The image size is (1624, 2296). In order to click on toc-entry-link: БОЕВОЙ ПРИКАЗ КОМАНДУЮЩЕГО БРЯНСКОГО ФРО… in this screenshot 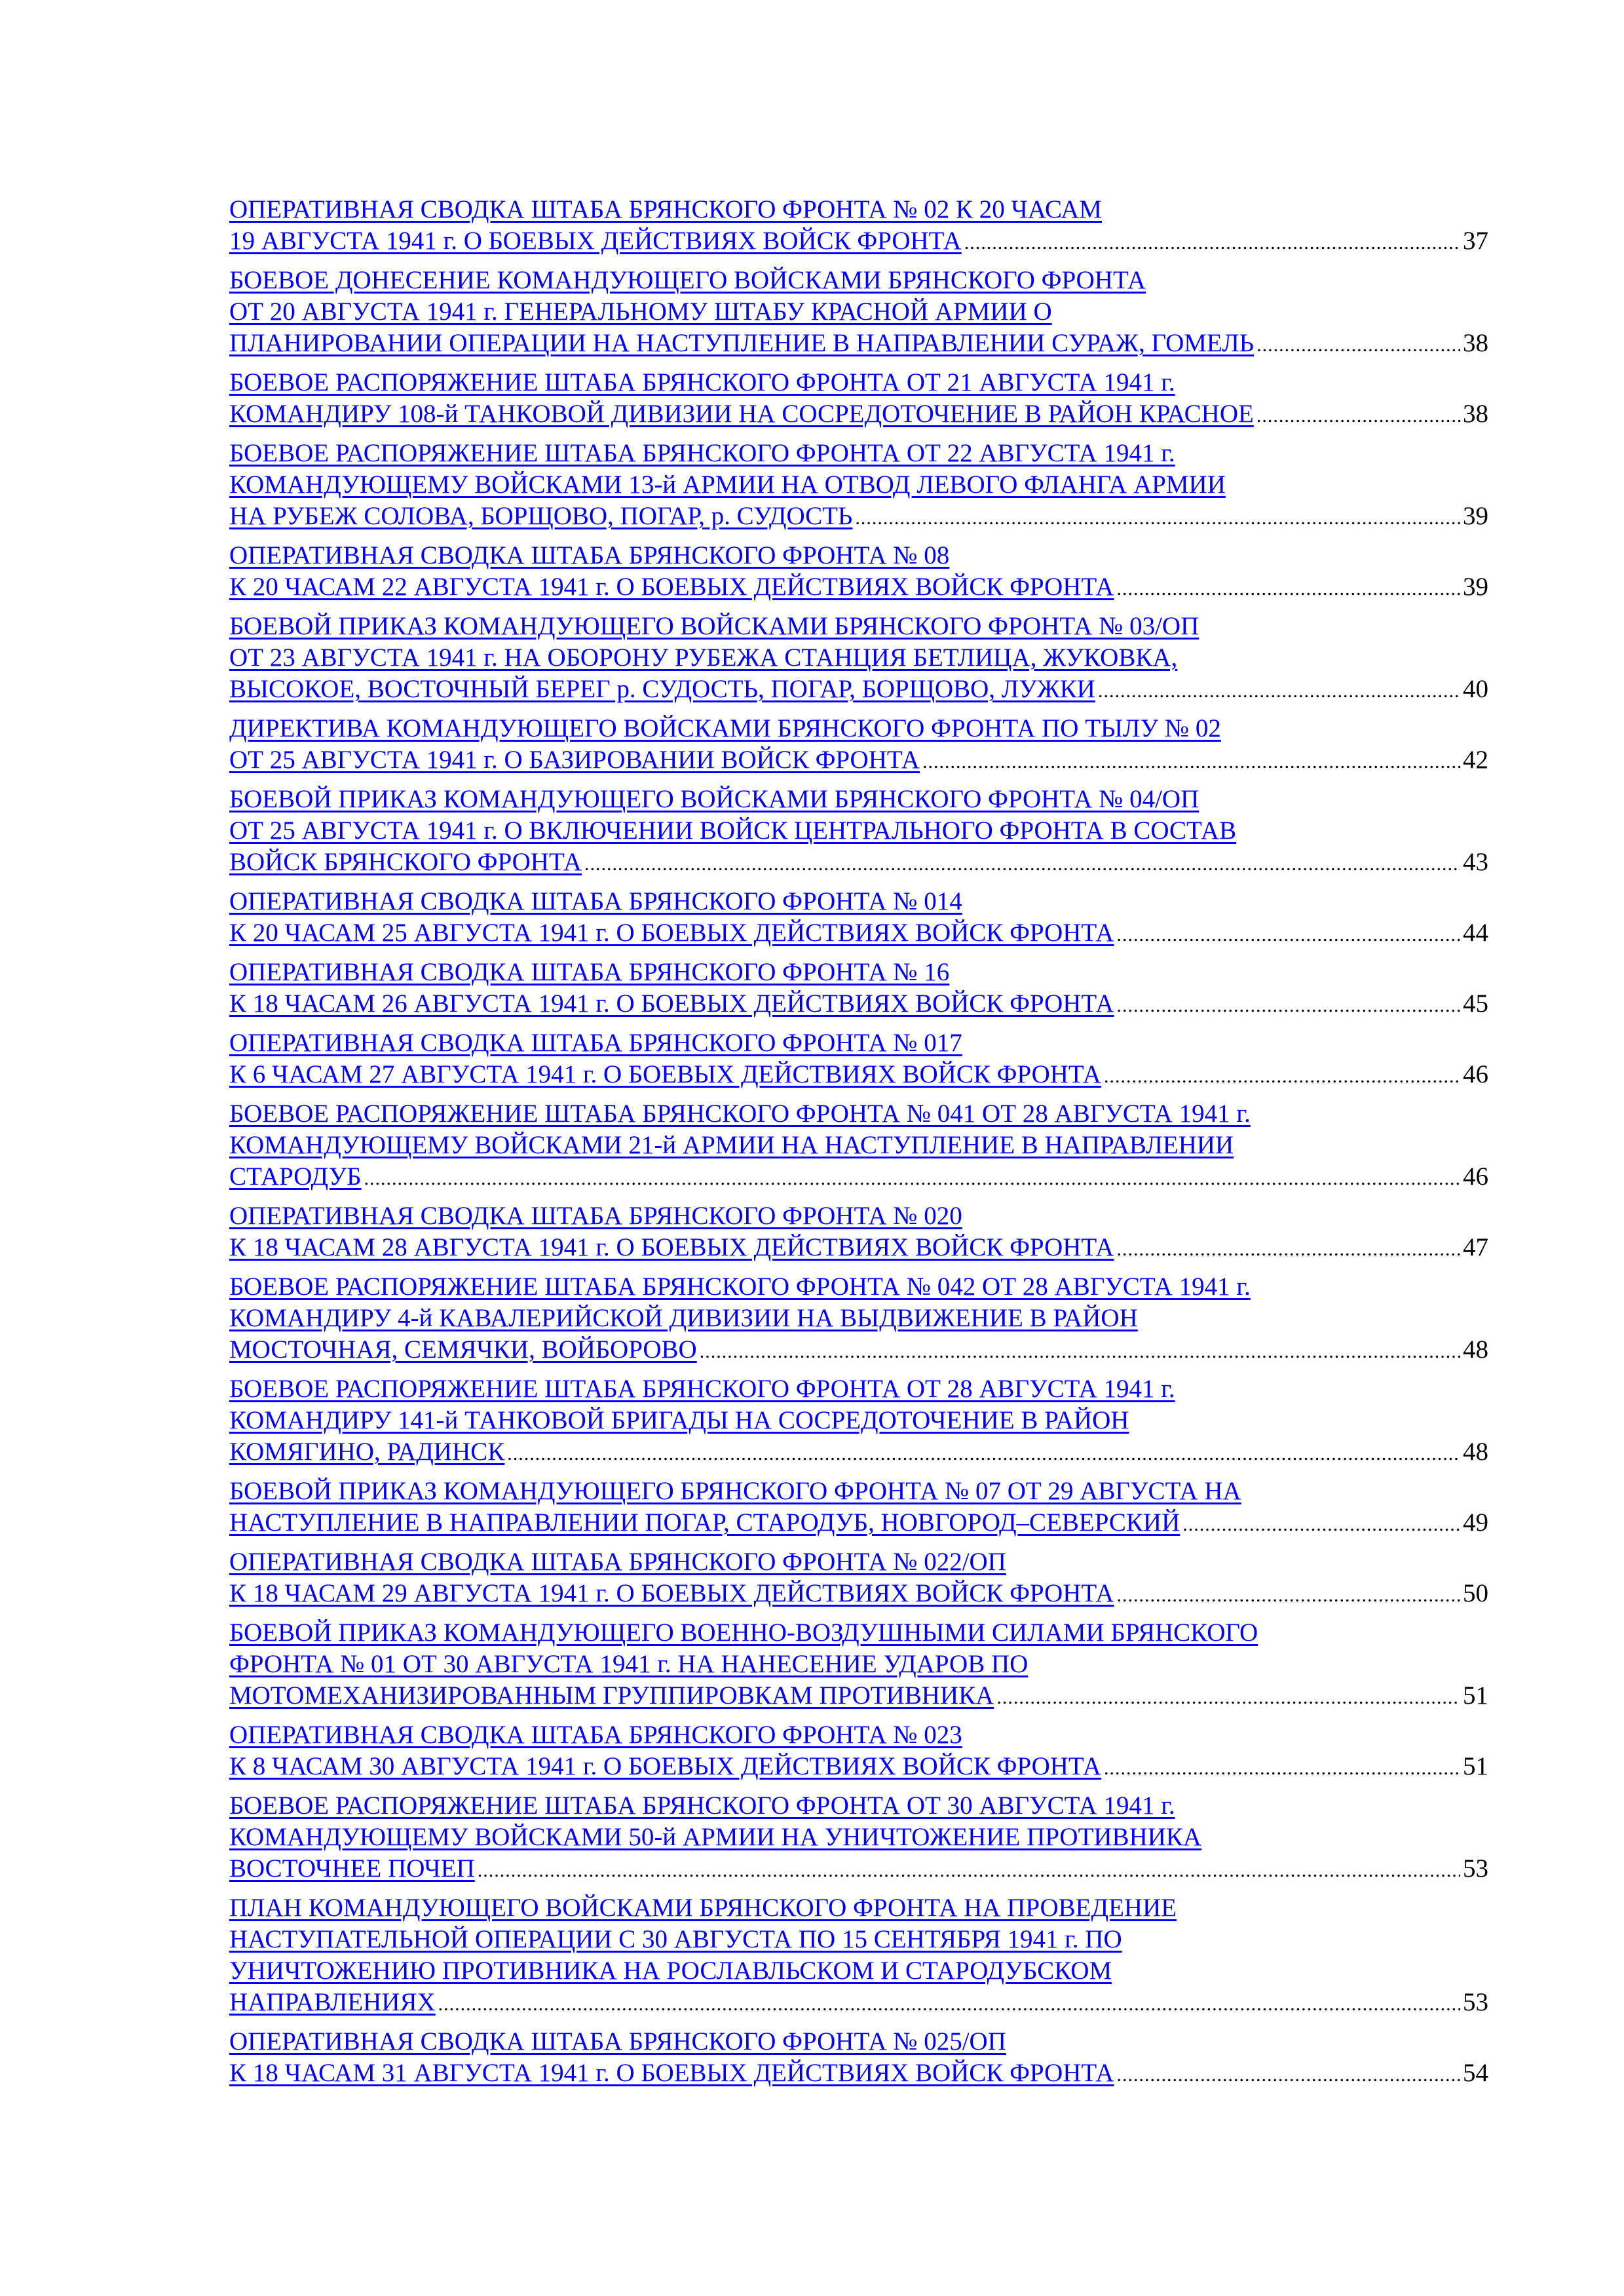, I will do `click(735, 1491)`.